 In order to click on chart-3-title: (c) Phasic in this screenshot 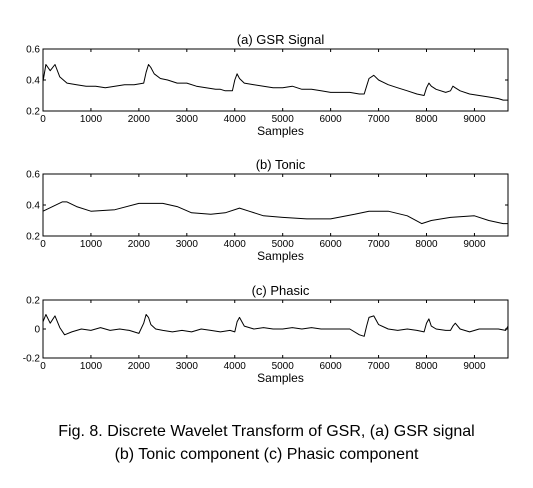, I will do `click(281, 290)`.